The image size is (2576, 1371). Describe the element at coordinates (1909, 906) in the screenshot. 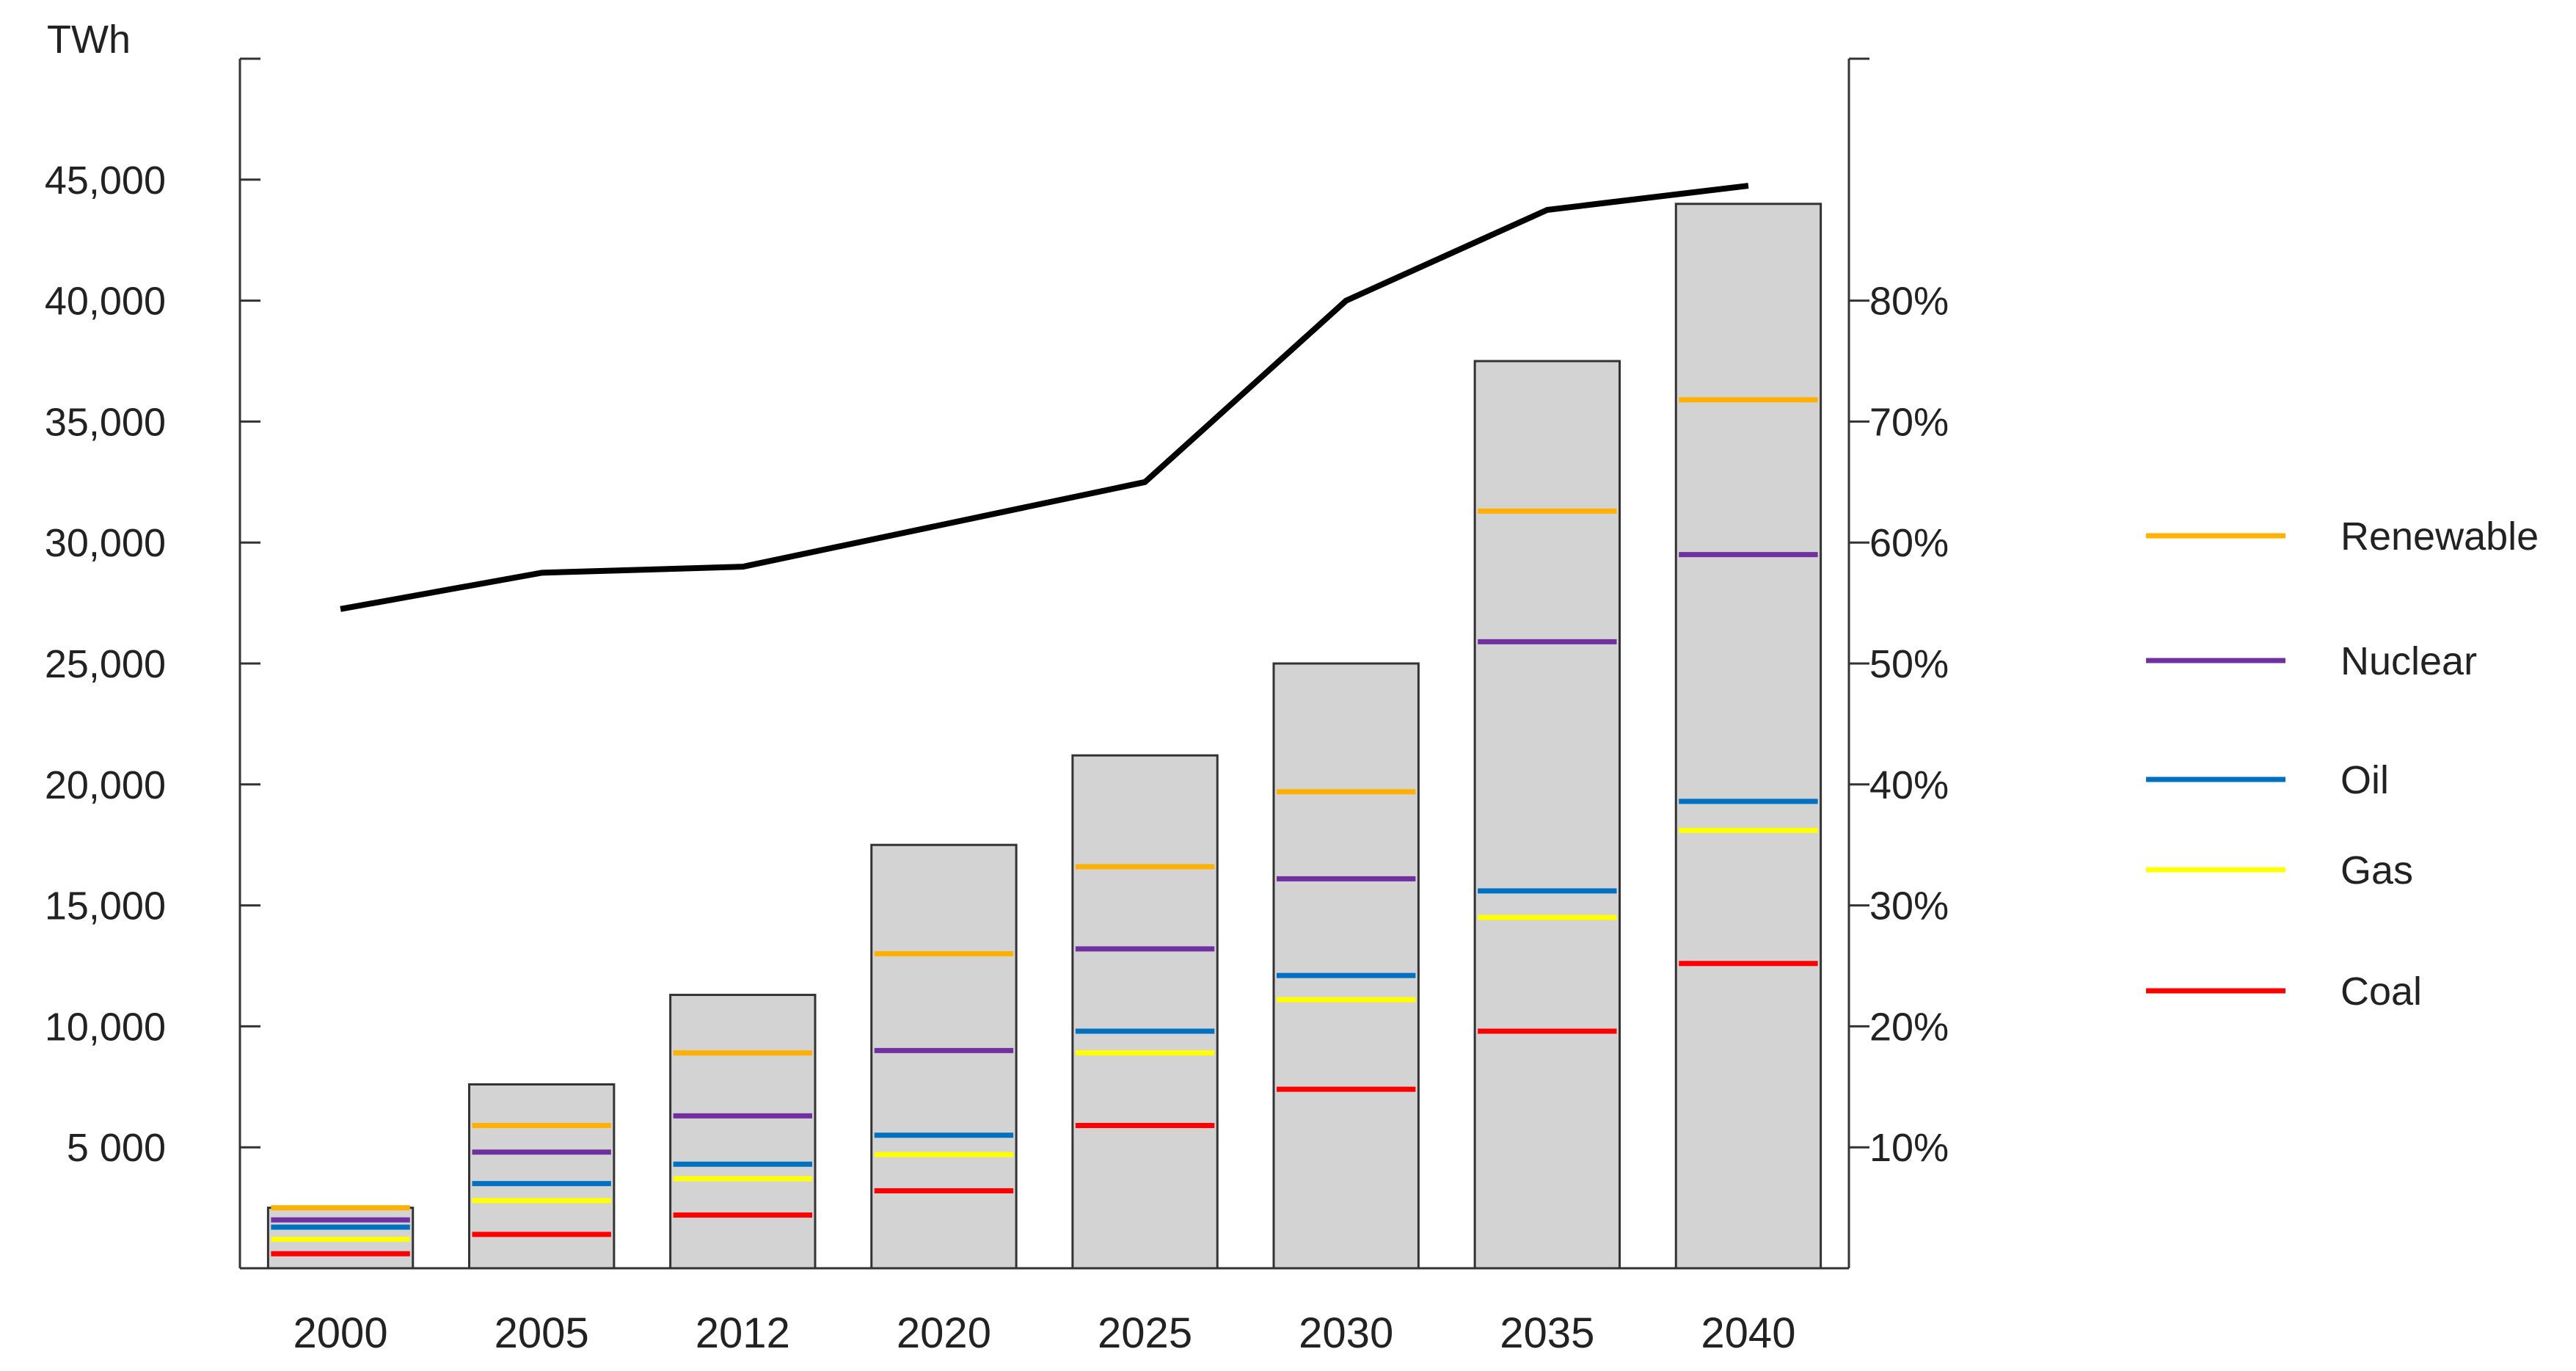

I see `right-tick-label: 30%` at that location.